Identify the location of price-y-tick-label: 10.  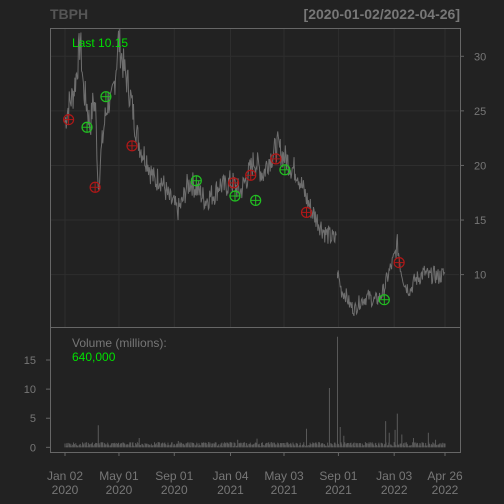
(480, 276).